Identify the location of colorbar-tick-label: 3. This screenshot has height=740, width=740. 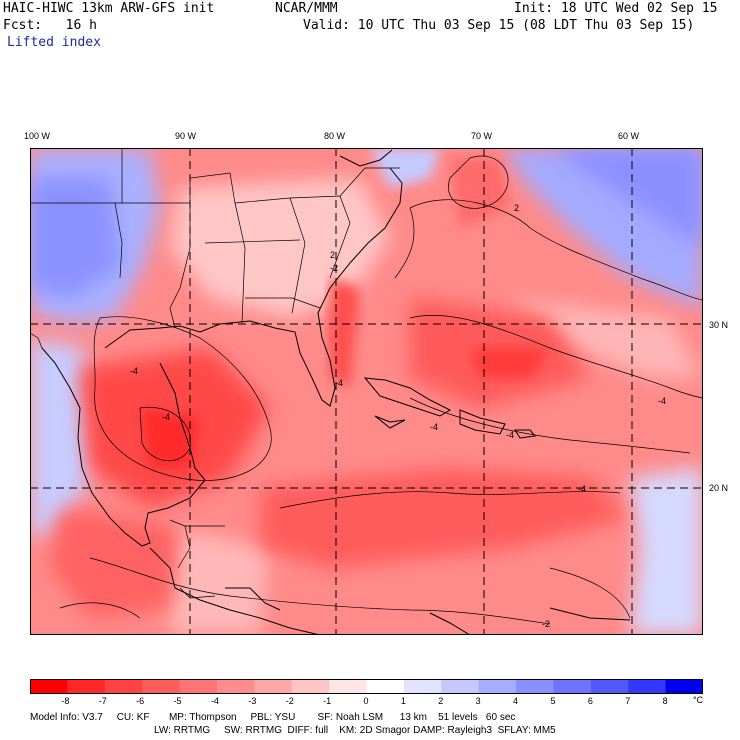
(478, 701).